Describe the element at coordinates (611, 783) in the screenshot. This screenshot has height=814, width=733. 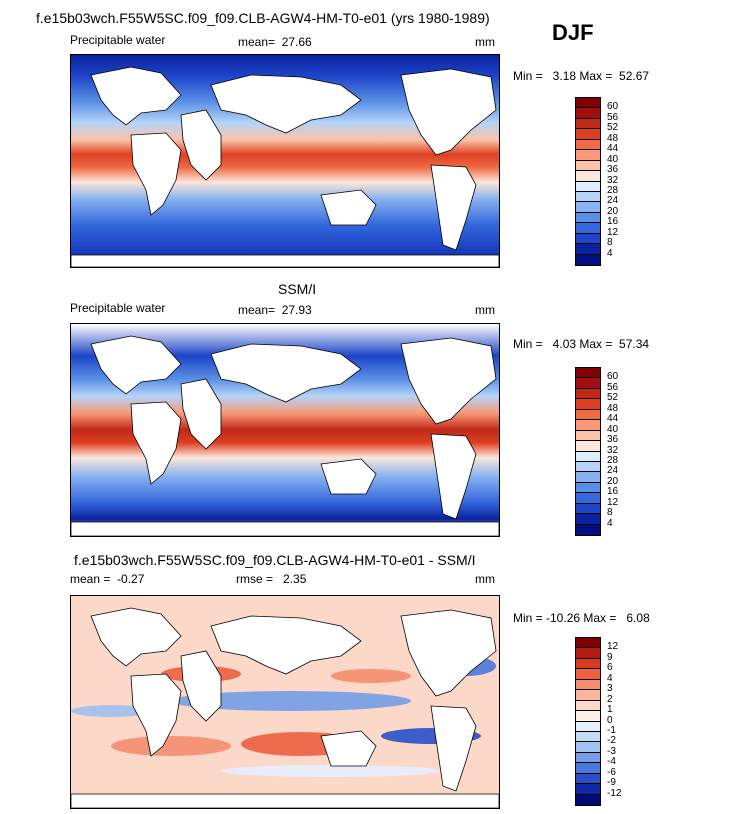
I see `colorbar-tick-label: -9` at that location.